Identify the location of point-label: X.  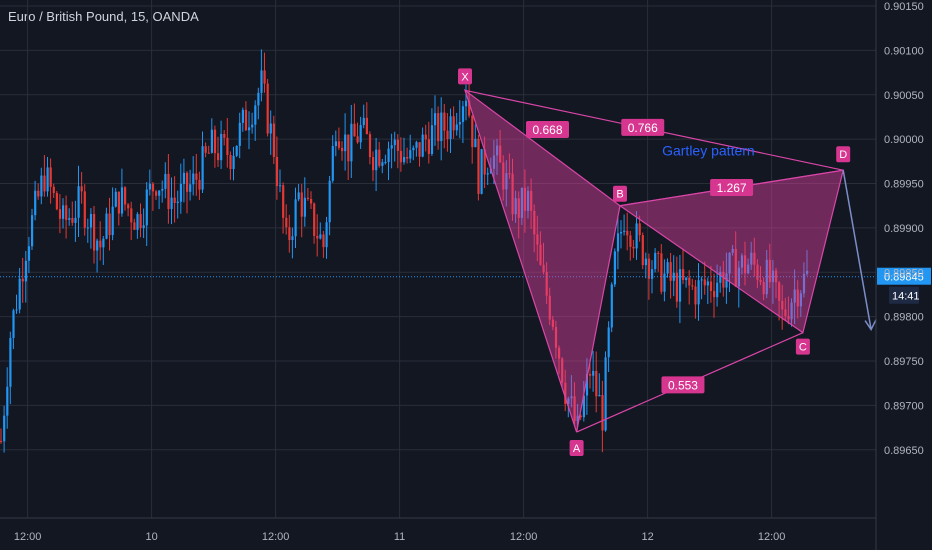
(465, 77).